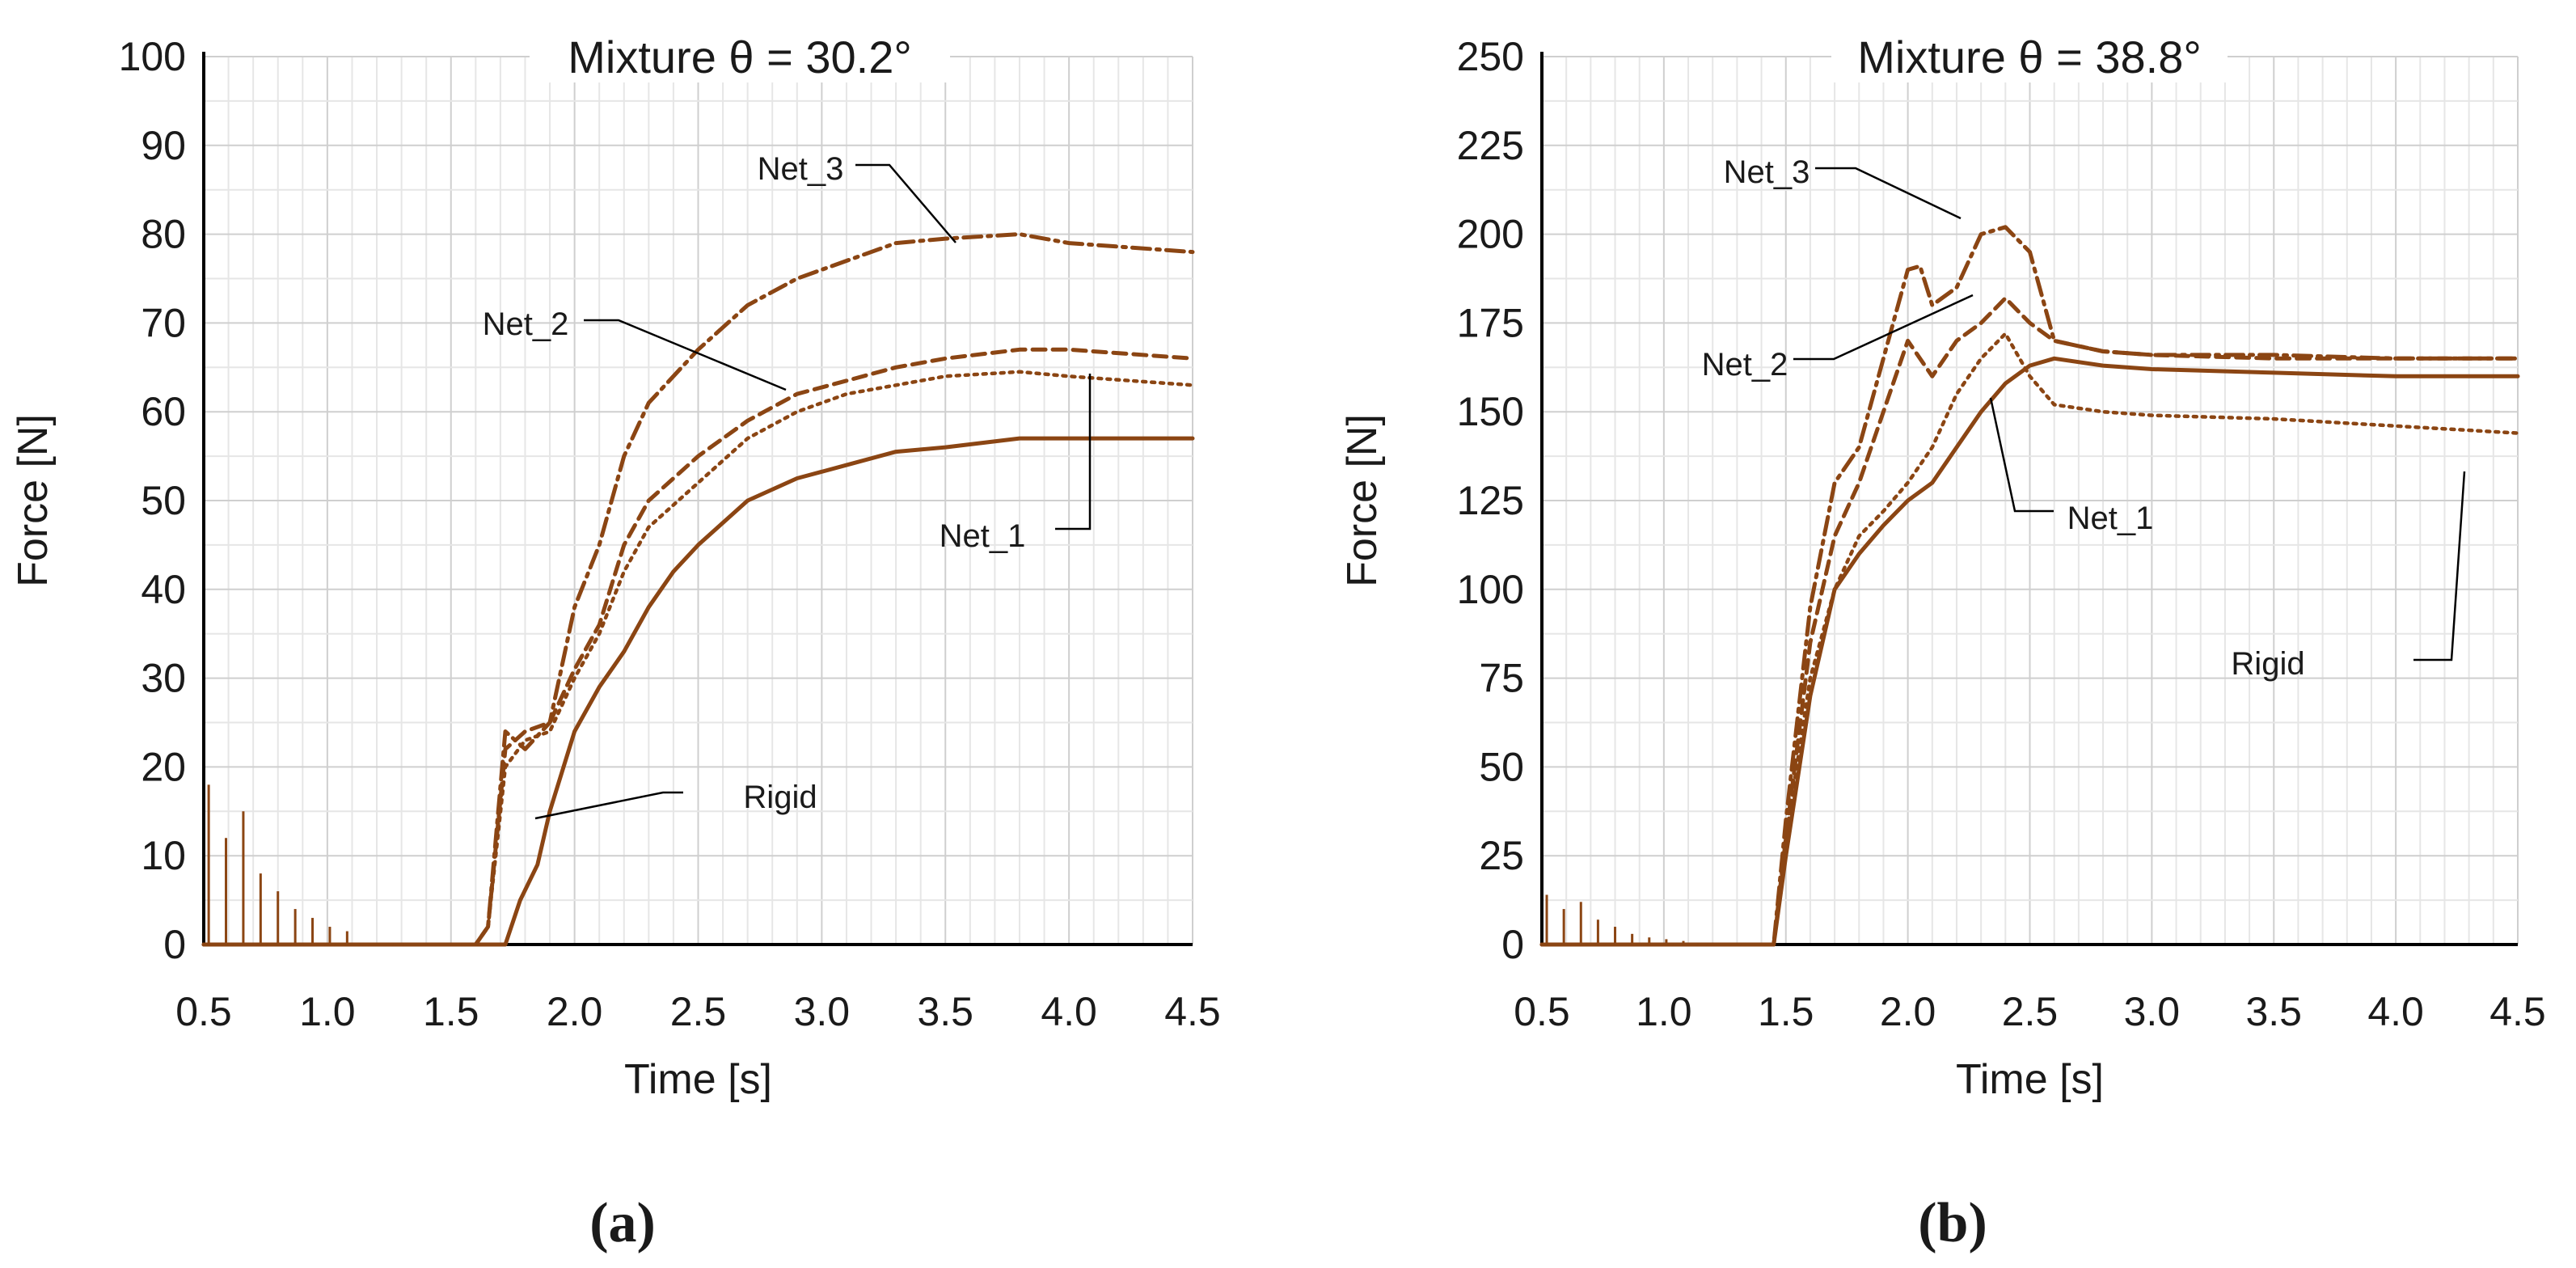 The width and height of the screenshot is (2576, 1268). What do you see at coordinates (622, 1223) in the screenshot?
I see `panel-caption: (a)` at bounding box center [622, 1223].